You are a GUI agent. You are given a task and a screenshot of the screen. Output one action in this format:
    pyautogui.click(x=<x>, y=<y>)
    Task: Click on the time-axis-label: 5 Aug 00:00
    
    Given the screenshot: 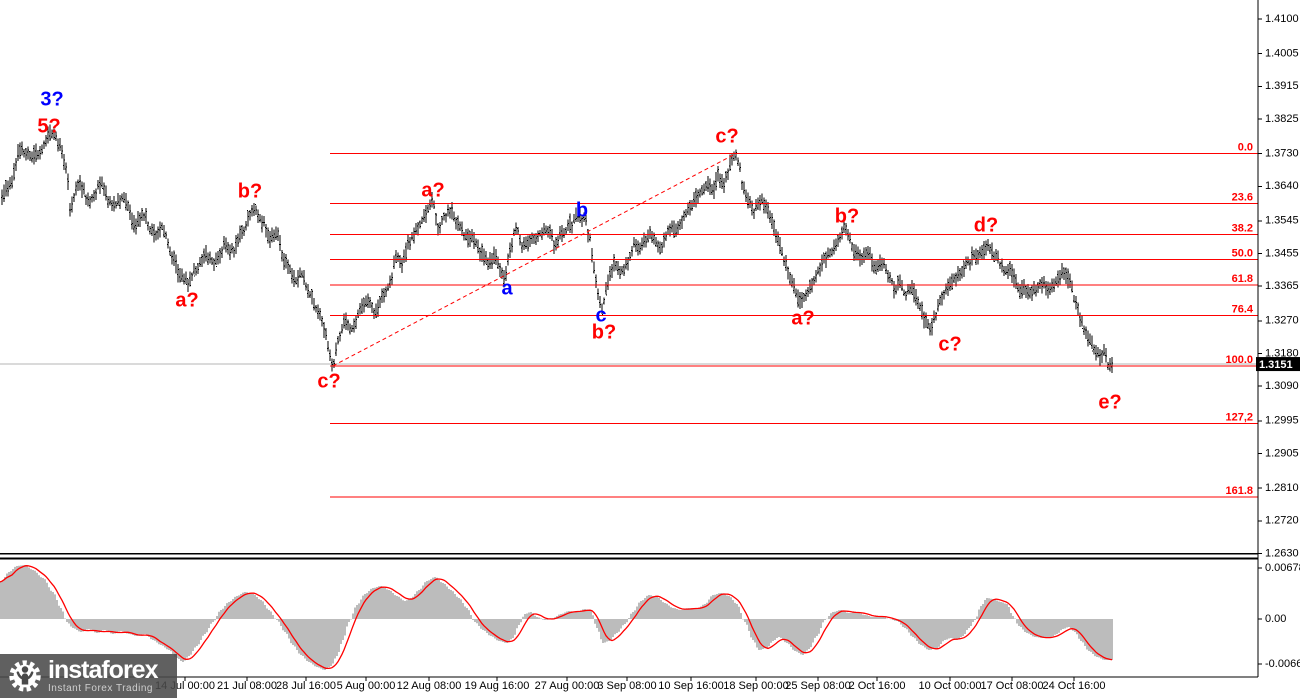 What is the action you would take?
    pyautogui.click(x=366, y=686)
    